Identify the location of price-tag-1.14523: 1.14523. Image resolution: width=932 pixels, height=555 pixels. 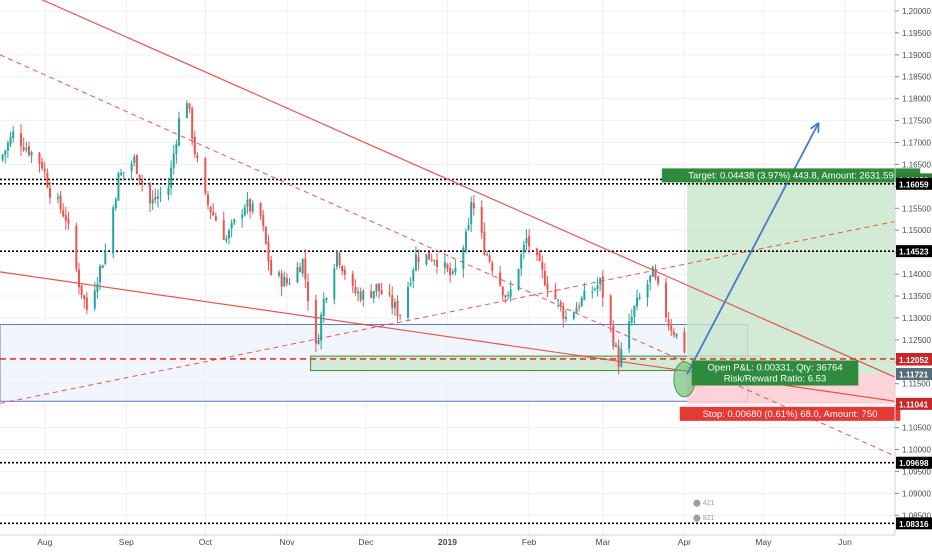
(914, 252).